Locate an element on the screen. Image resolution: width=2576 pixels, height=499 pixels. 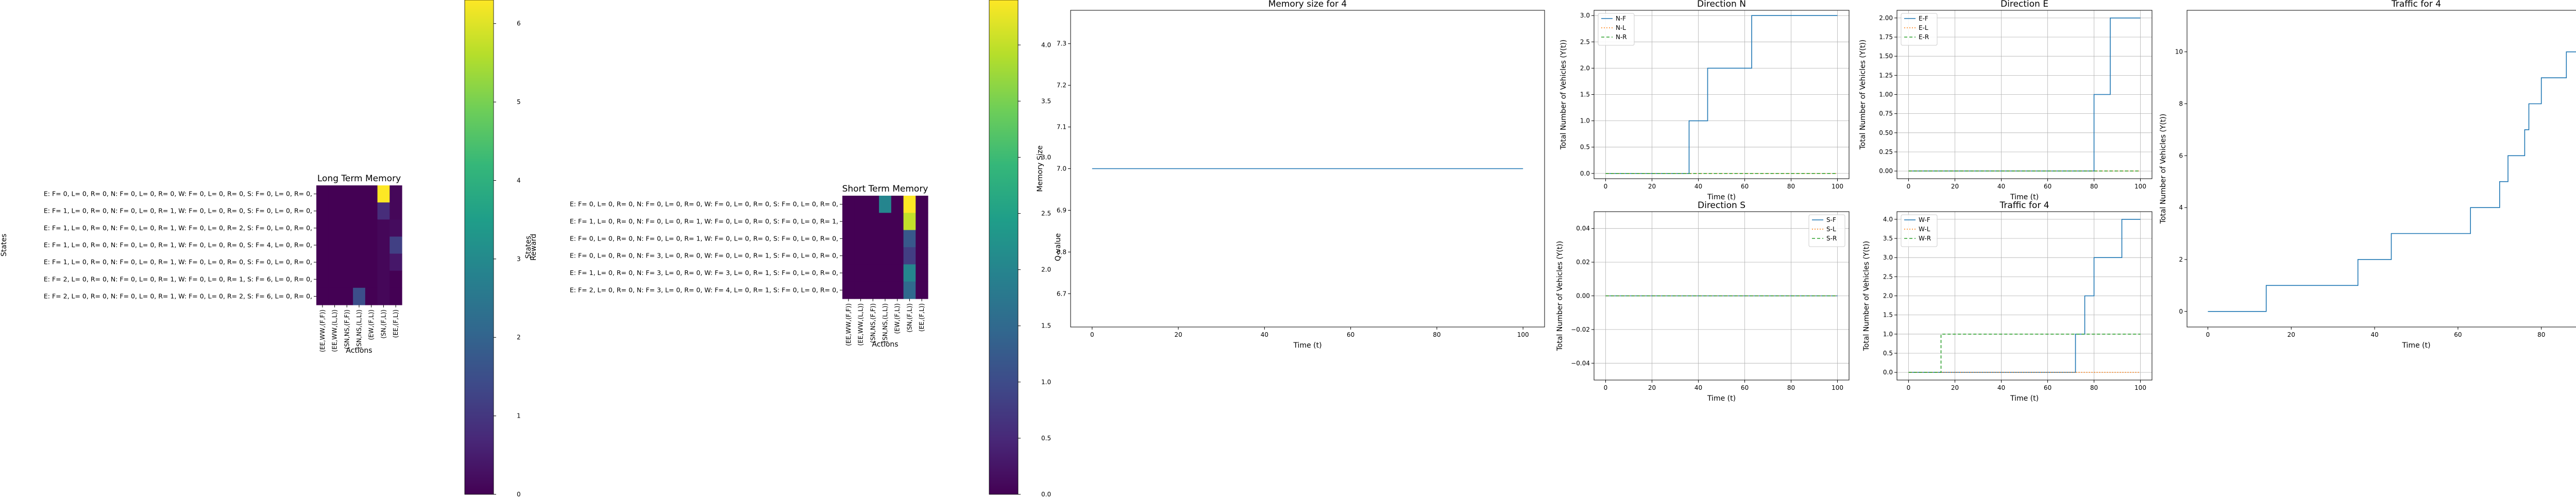
y-tick-label: 3.0 is located at coordinates (1585, 15).